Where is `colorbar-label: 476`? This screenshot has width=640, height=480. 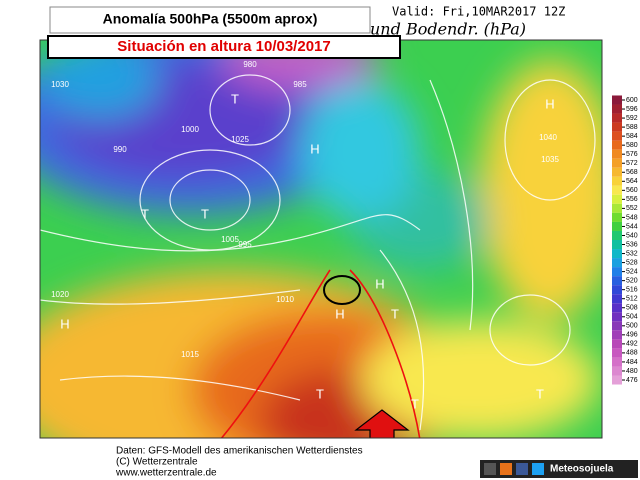 colorbar-label: 476 is located at coordinates (632, 380).